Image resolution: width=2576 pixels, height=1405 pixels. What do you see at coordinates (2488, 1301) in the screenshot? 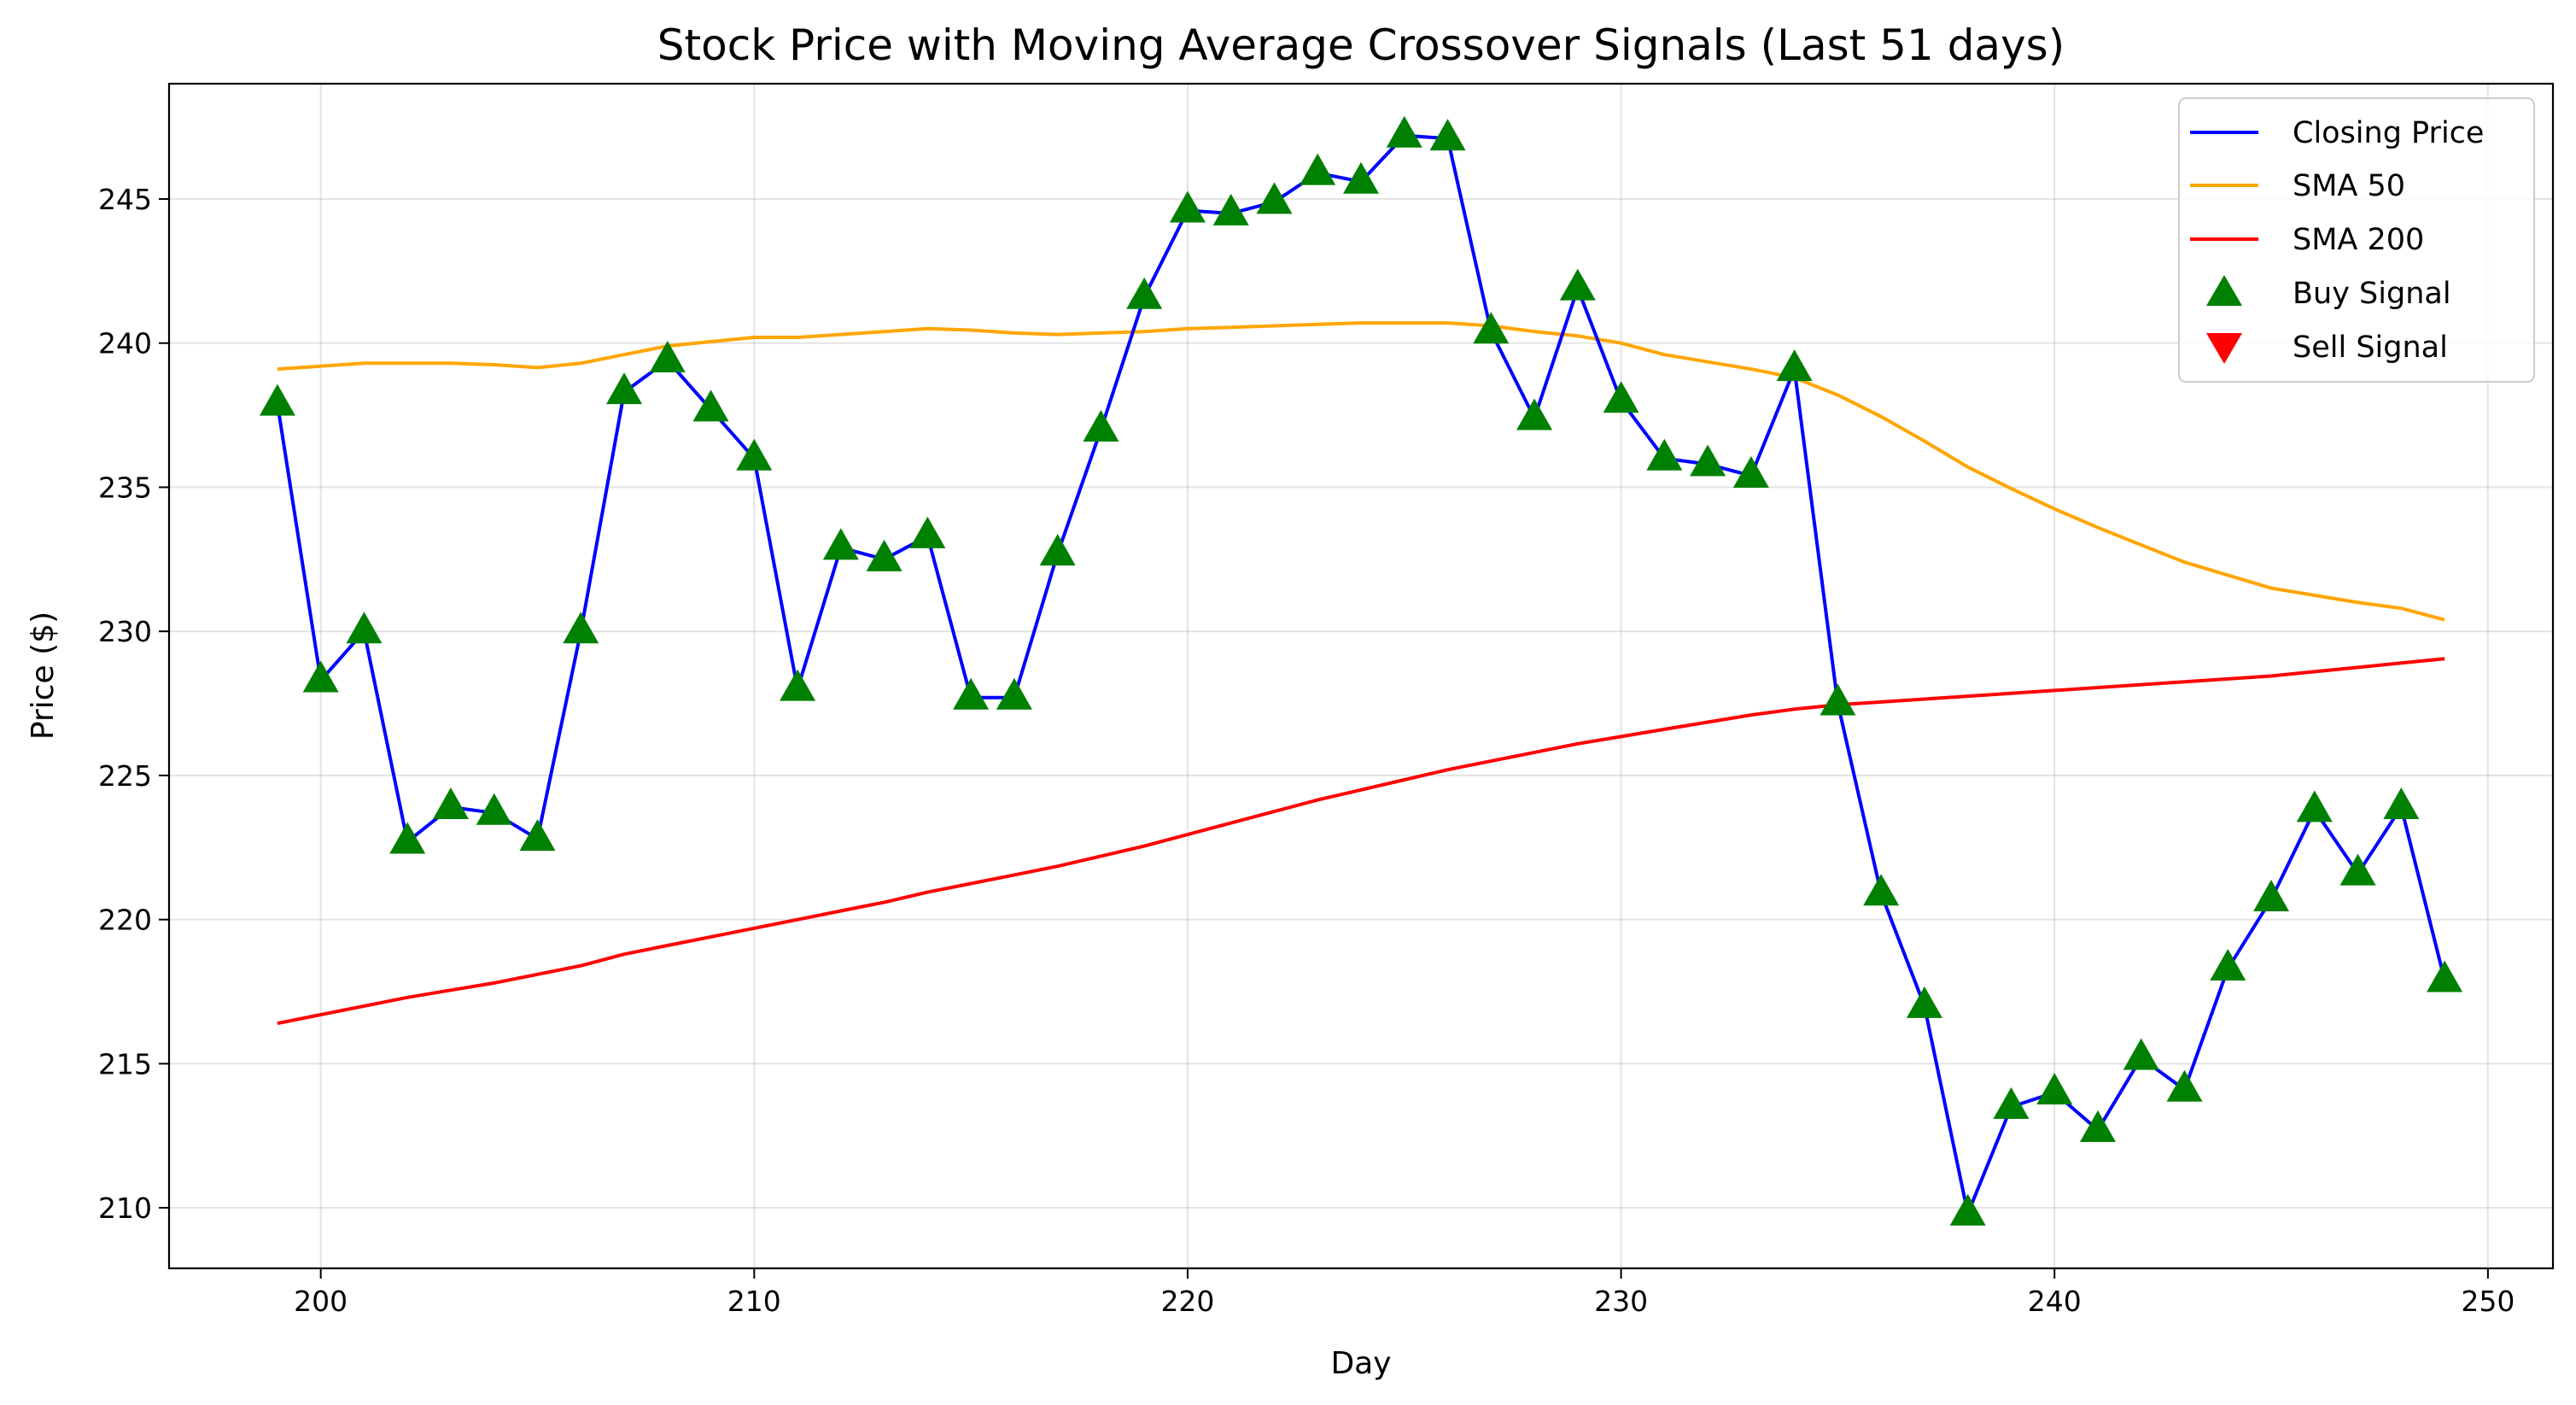
I see `x-tick-label: 250` at bounding box center [2488, 1301].